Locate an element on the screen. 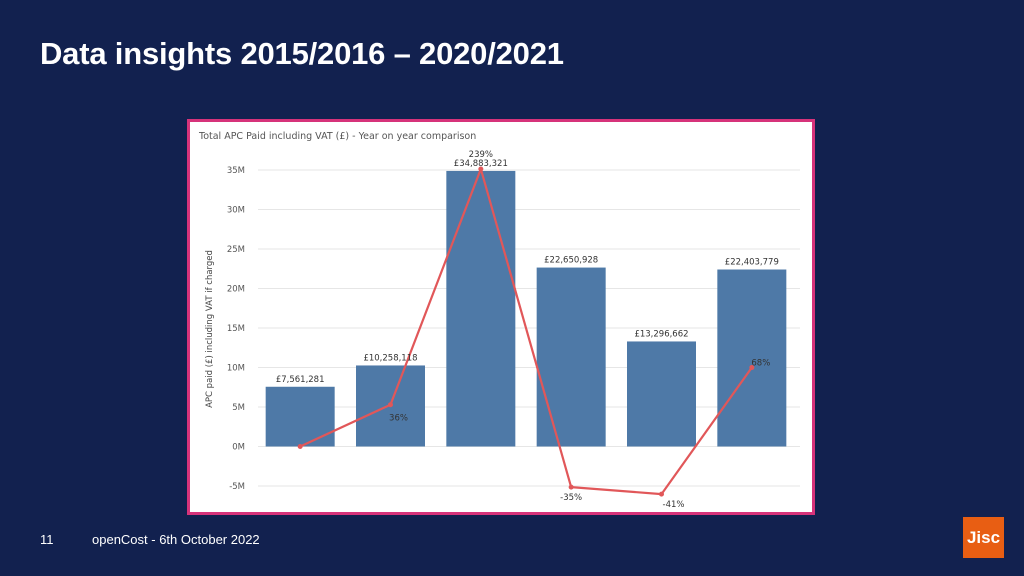  line-value-label: -35% is located at coordinates (571, 498).